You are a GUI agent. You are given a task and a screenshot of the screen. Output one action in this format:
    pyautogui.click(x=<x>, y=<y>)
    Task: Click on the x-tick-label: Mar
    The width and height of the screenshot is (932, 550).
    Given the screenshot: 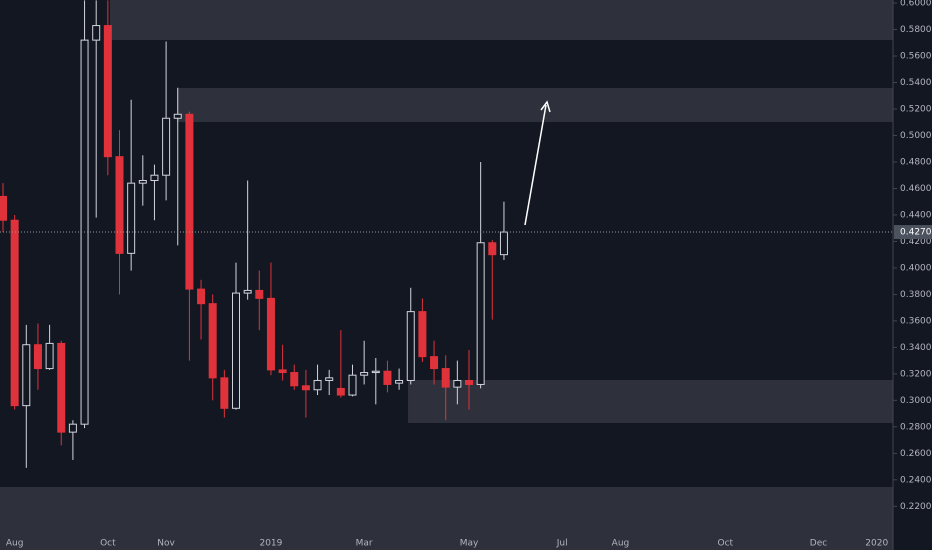 What is the action you would take?
    pyautogui.click(x=364, y=544)
    